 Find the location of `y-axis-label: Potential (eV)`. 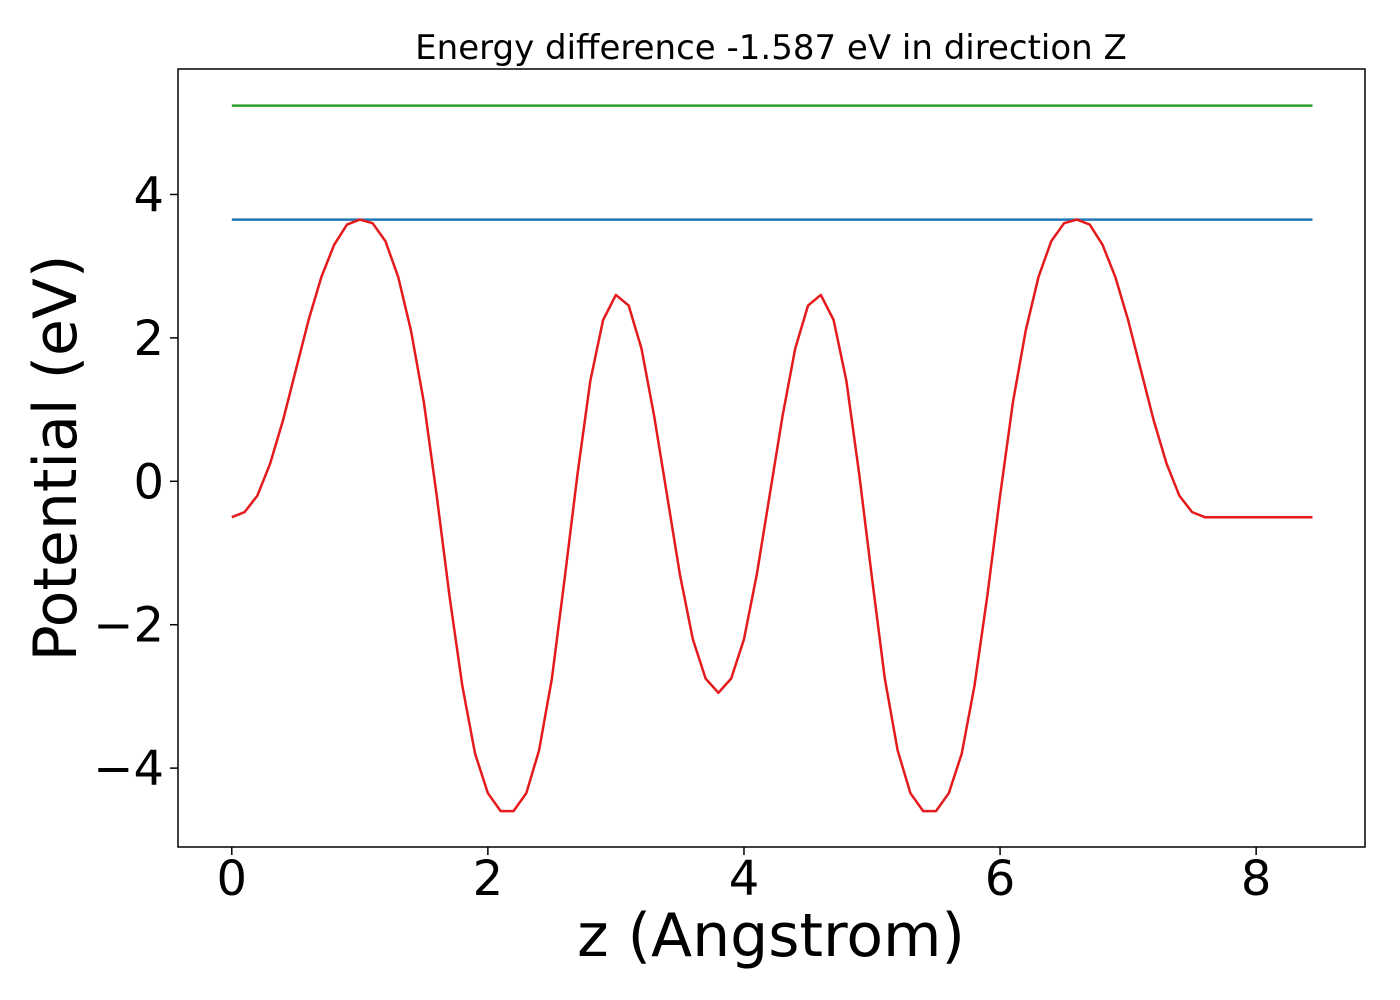

y-axis-label: Potential (eV) is located at coordinates (56, 458).